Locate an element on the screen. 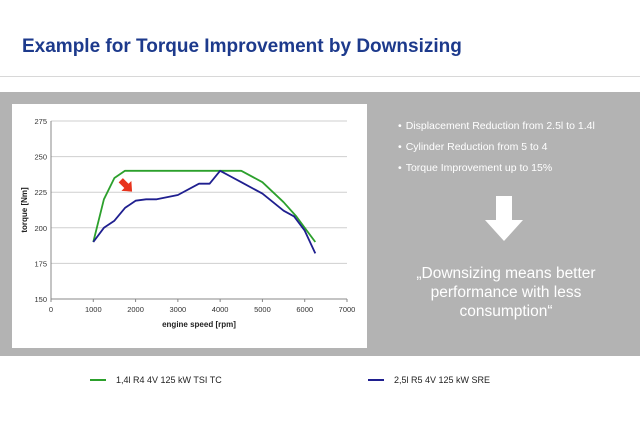 The height and width of the screenshot is (427, 640). title-divider is located at coordinates (320, 76).